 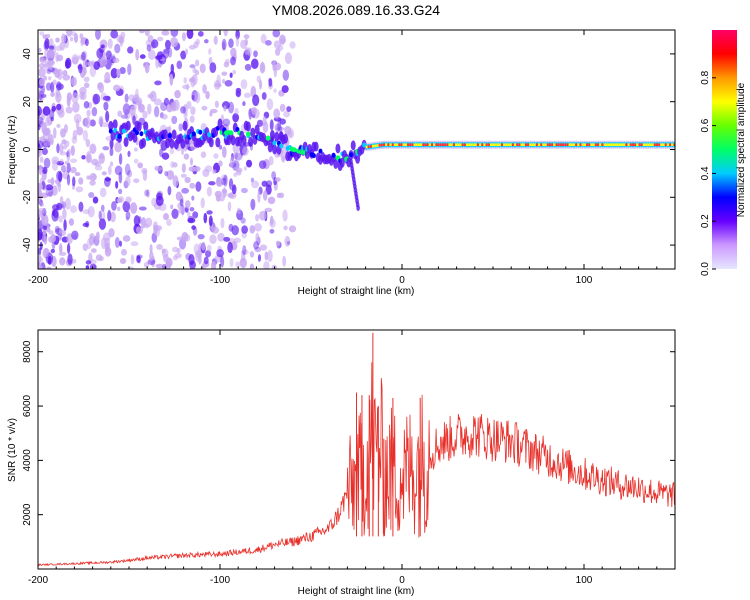 What do you see at coordinates (705, 173) in the screenshot?
I see `colorbar-tick-label: 0.4` at bounding box center [705, 173].